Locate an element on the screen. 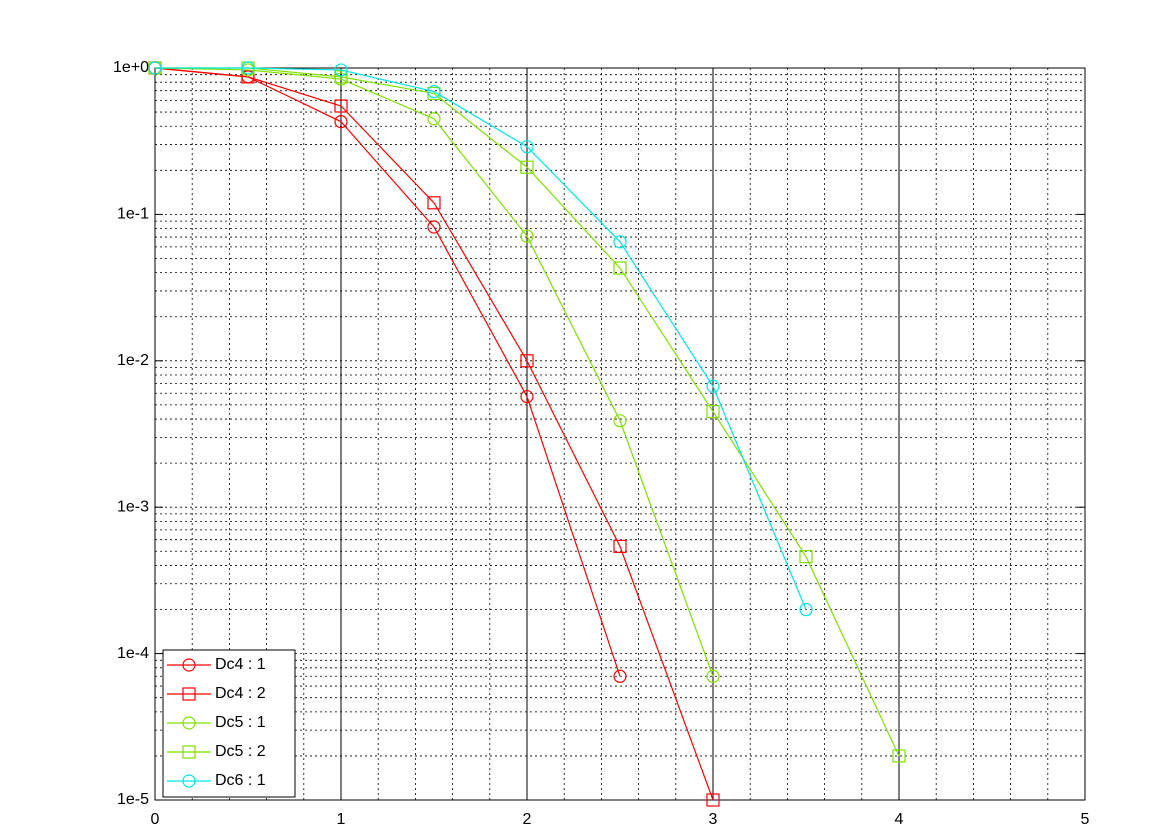  legend-label: Dc5 : 1 is located at coordinates (240, 722).